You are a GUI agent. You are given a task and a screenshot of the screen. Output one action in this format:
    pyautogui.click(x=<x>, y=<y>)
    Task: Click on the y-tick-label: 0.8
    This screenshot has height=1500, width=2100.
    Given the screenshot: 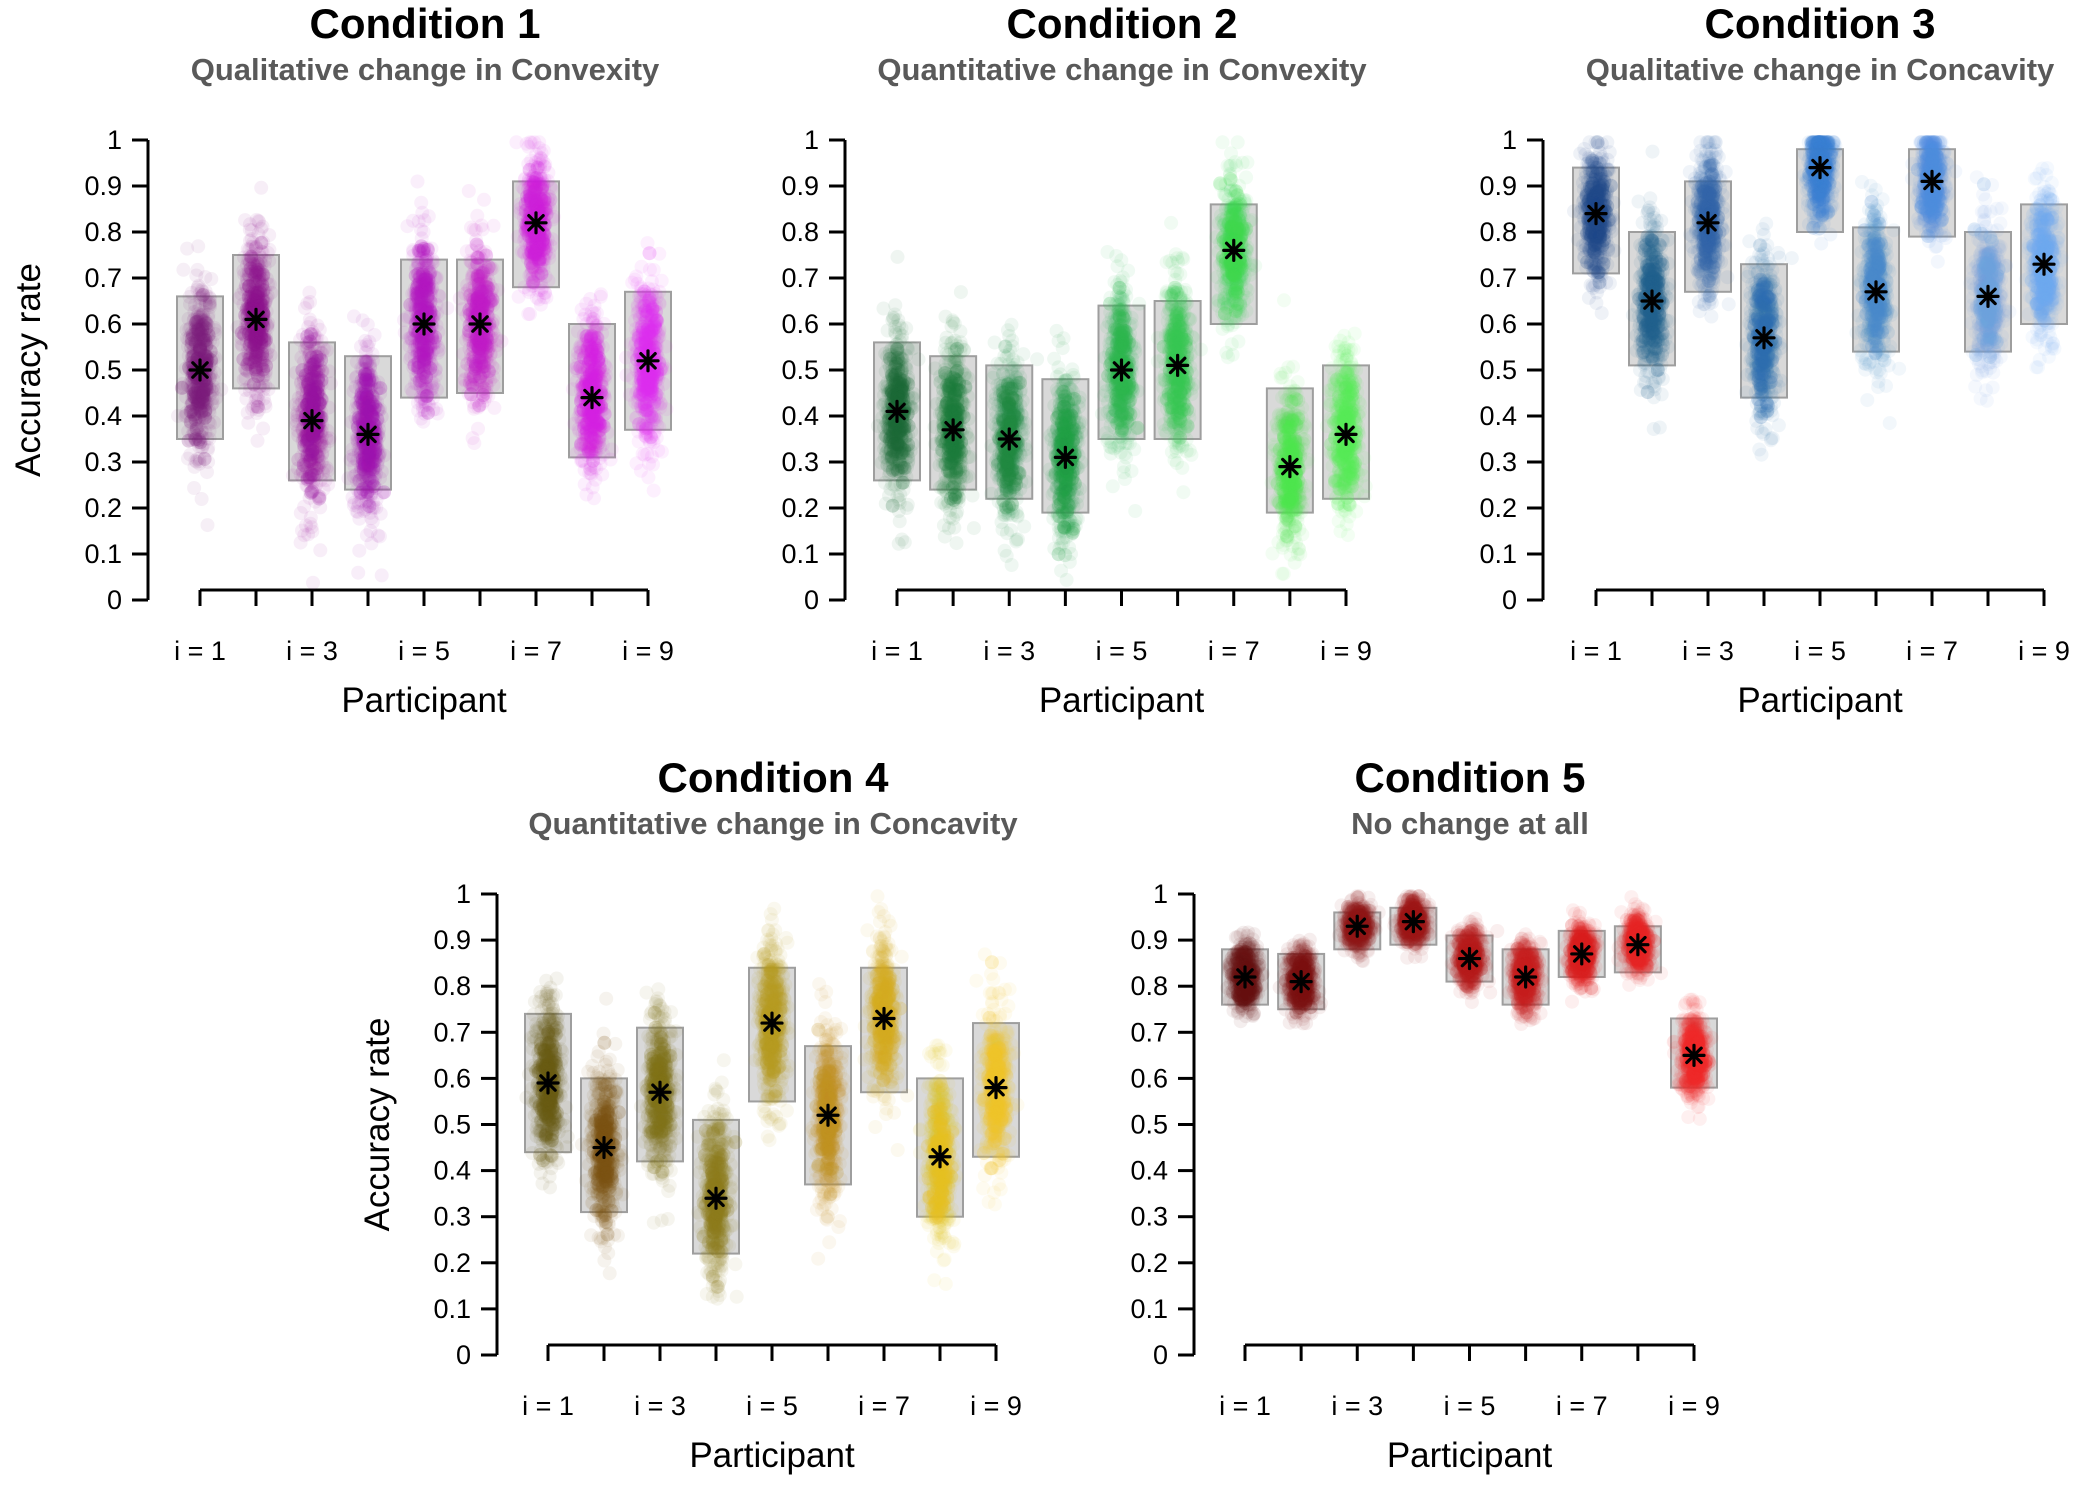 What is the action you would take?
    pyautogui.click(x=103, y=232)
    